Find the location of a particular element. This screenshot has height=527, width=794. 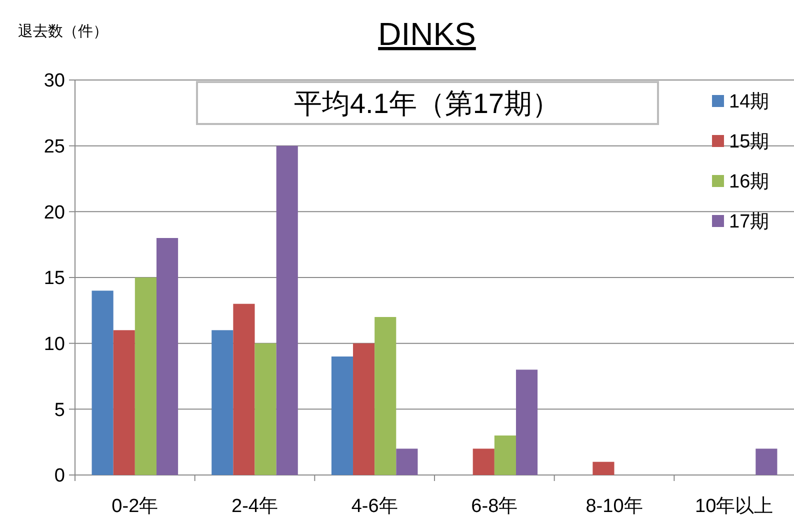

legend-label: 14期 is located at coordinates (749, 102).